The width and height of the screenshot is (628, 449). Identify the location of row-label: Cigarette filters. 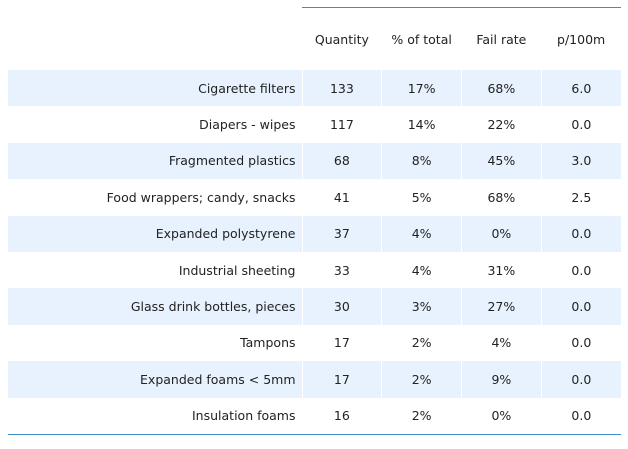
(155, 88).